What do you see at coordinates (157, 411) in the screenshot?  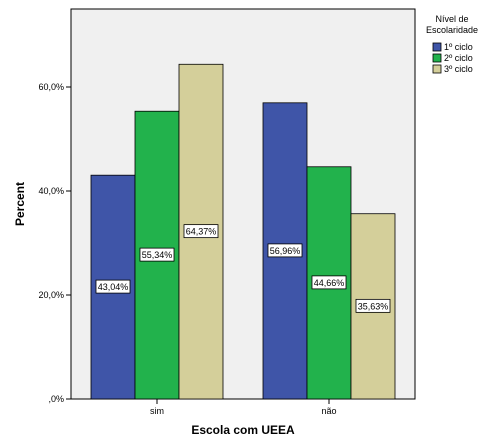 I see `x-tick-label: sim` at bounding box center [157, 411].